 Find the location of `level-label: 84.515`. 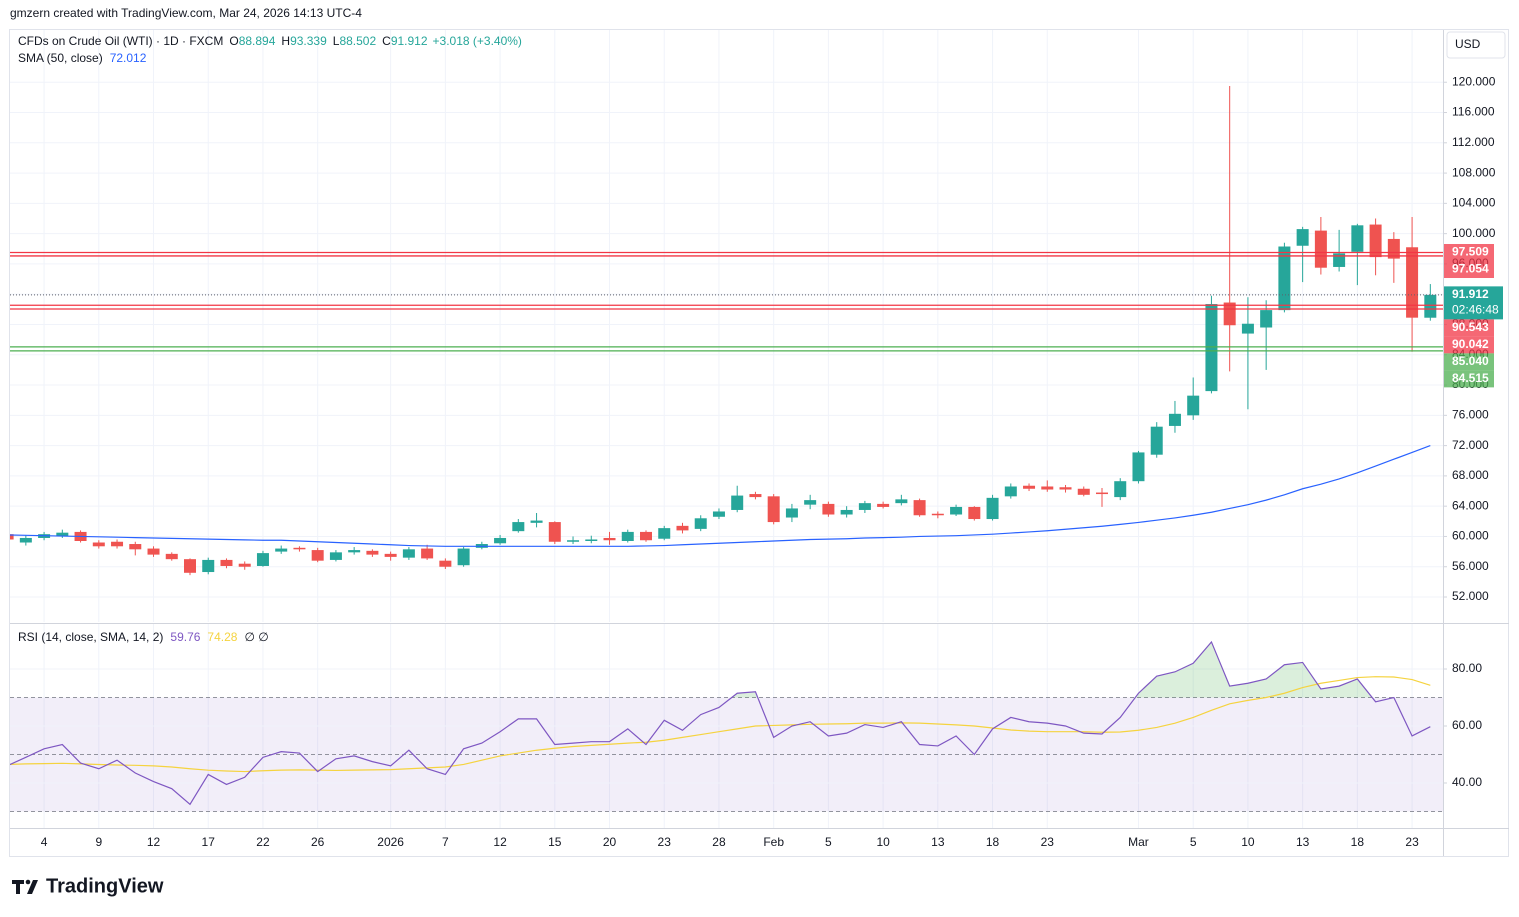

level-label: 84.515 is located at coordinates (1470, 378).